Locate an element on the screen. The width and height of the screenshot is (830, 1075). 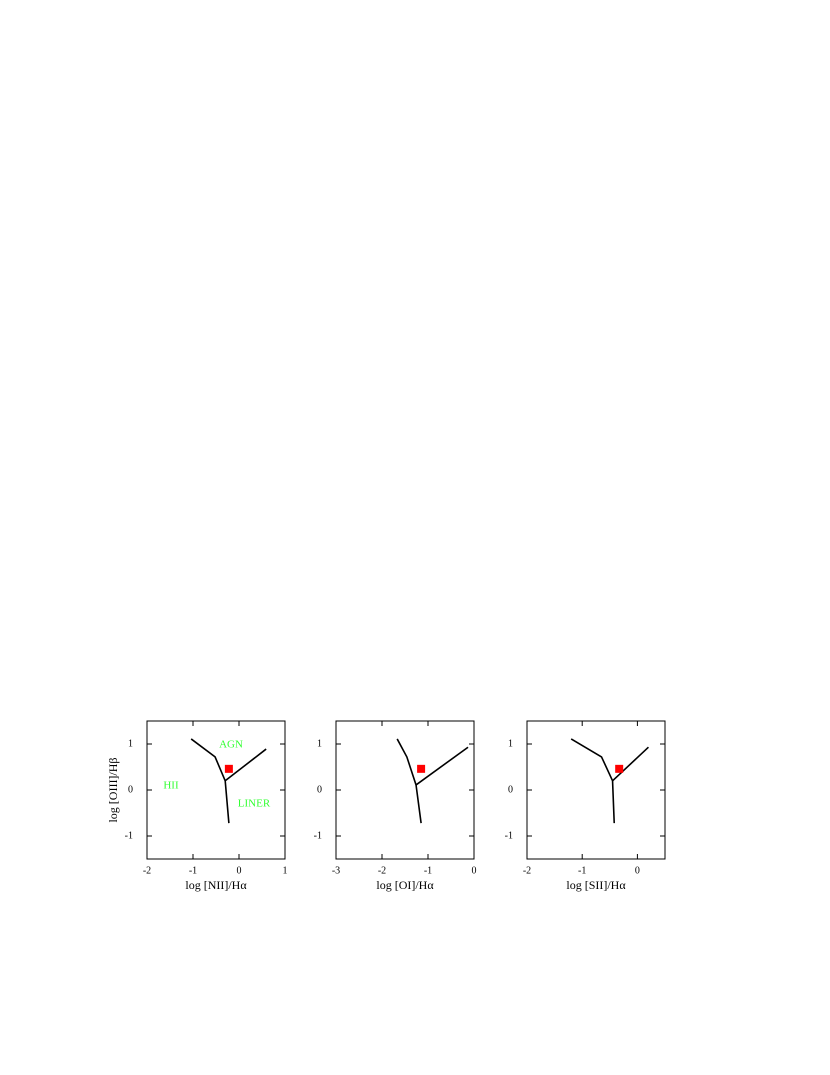
x-axis-label: log [SII]/Hα is located at coordinates (596, 885).